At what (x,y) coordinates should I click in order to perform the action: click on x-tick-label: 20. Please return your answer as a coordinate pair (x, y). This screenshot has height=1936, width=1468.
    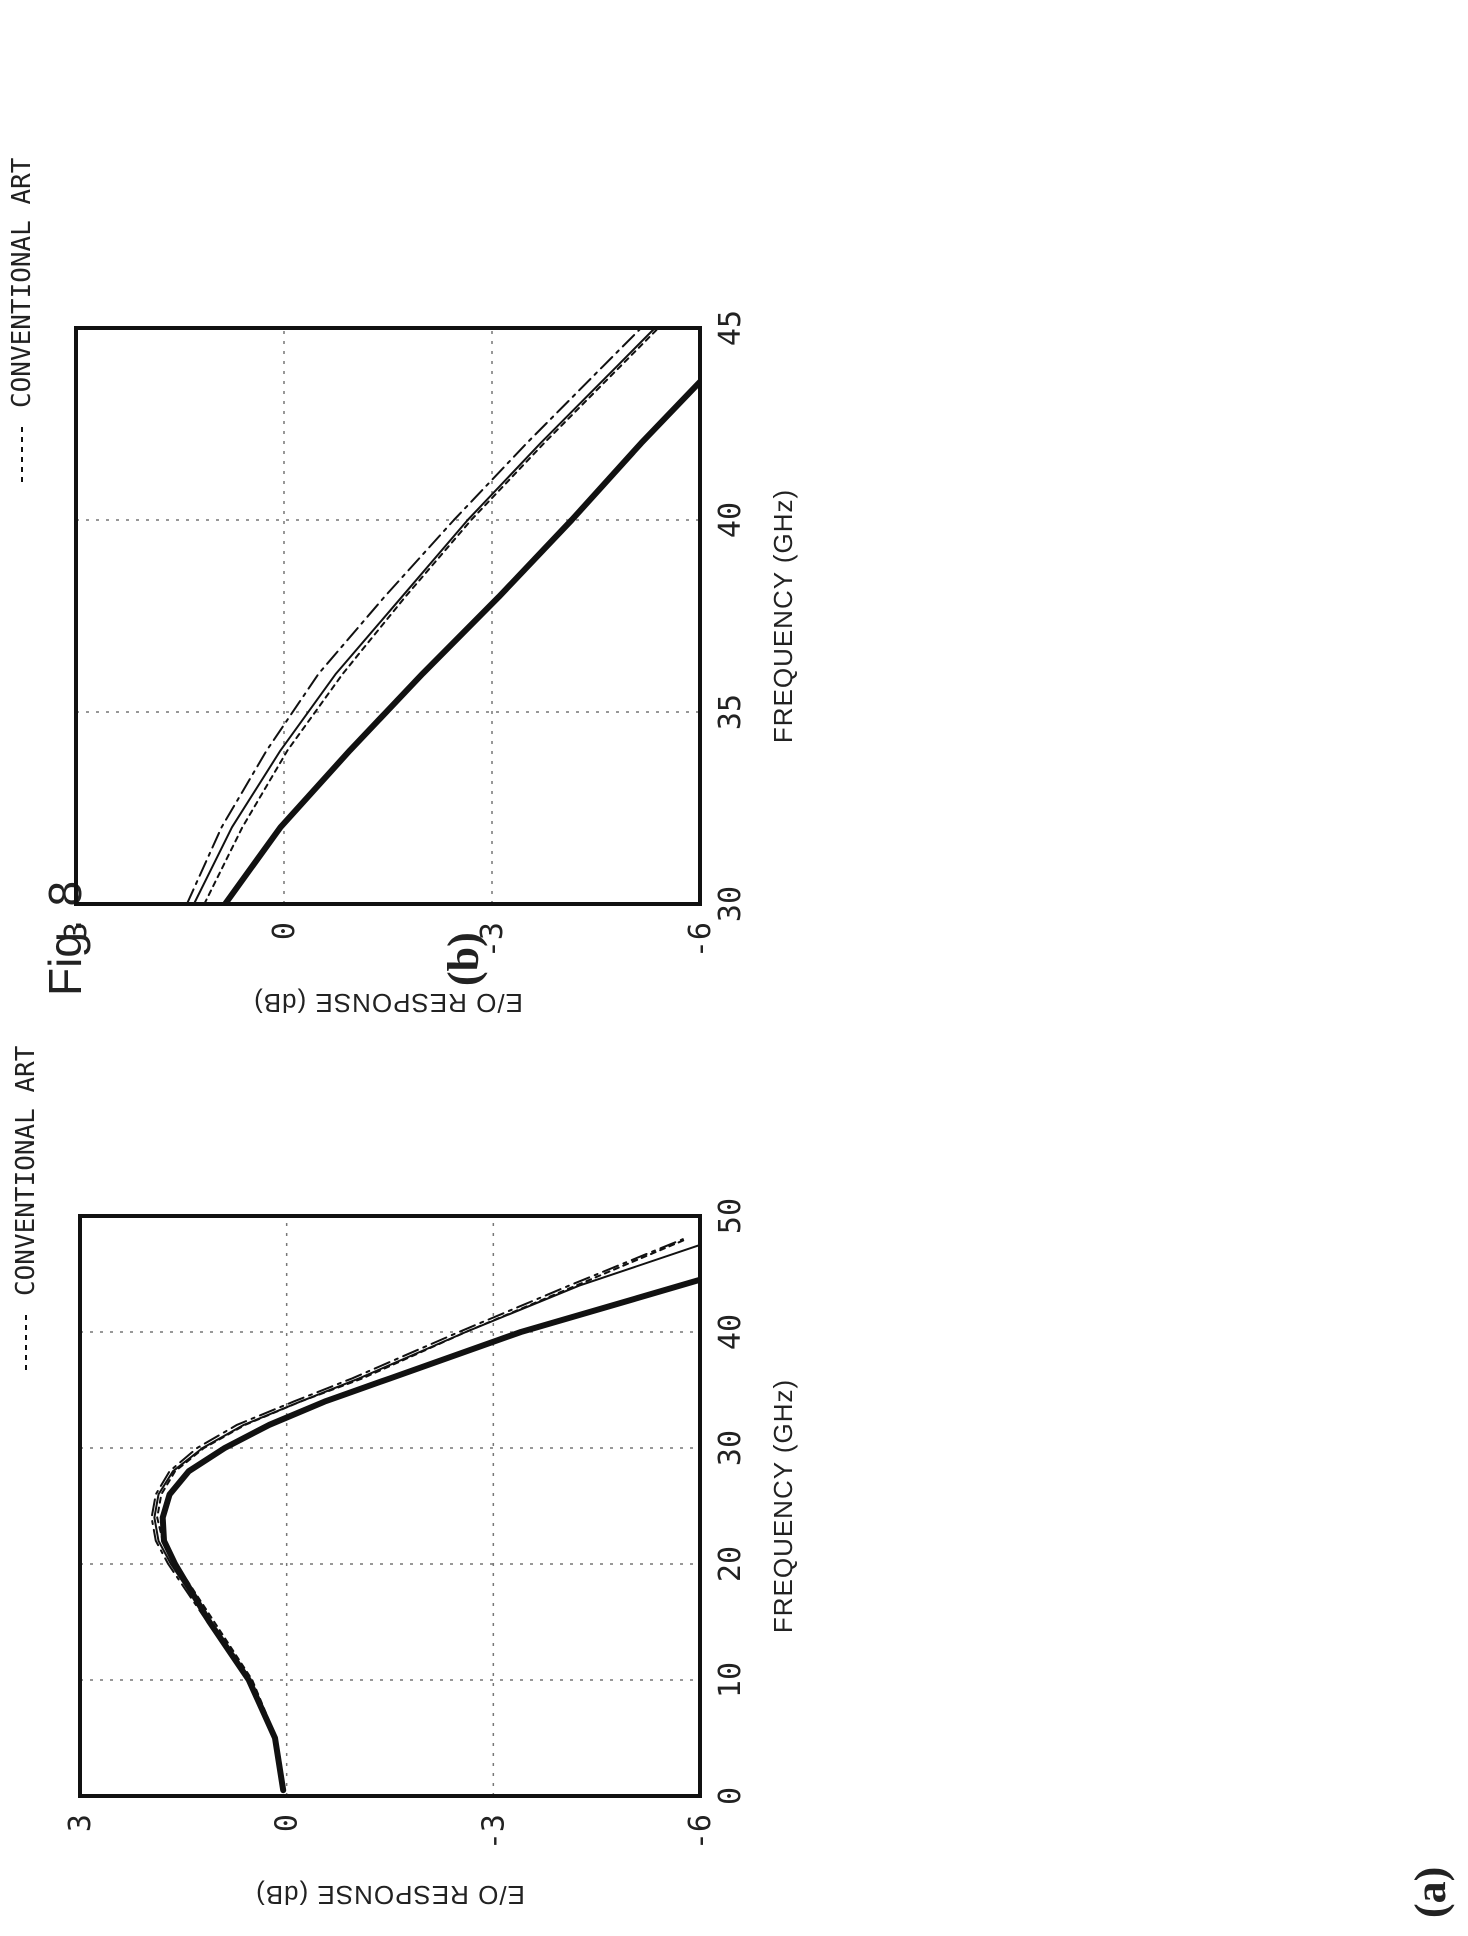
    Looking at the image, I should click on (730, 1564).